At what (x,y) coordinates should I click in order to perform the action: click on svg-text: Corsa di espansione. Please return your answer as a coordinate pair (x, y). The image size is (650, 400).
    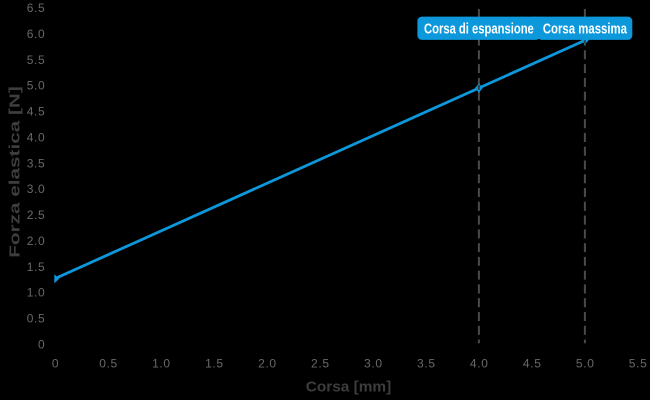
    Looking at the image, I should click on (479, 29).